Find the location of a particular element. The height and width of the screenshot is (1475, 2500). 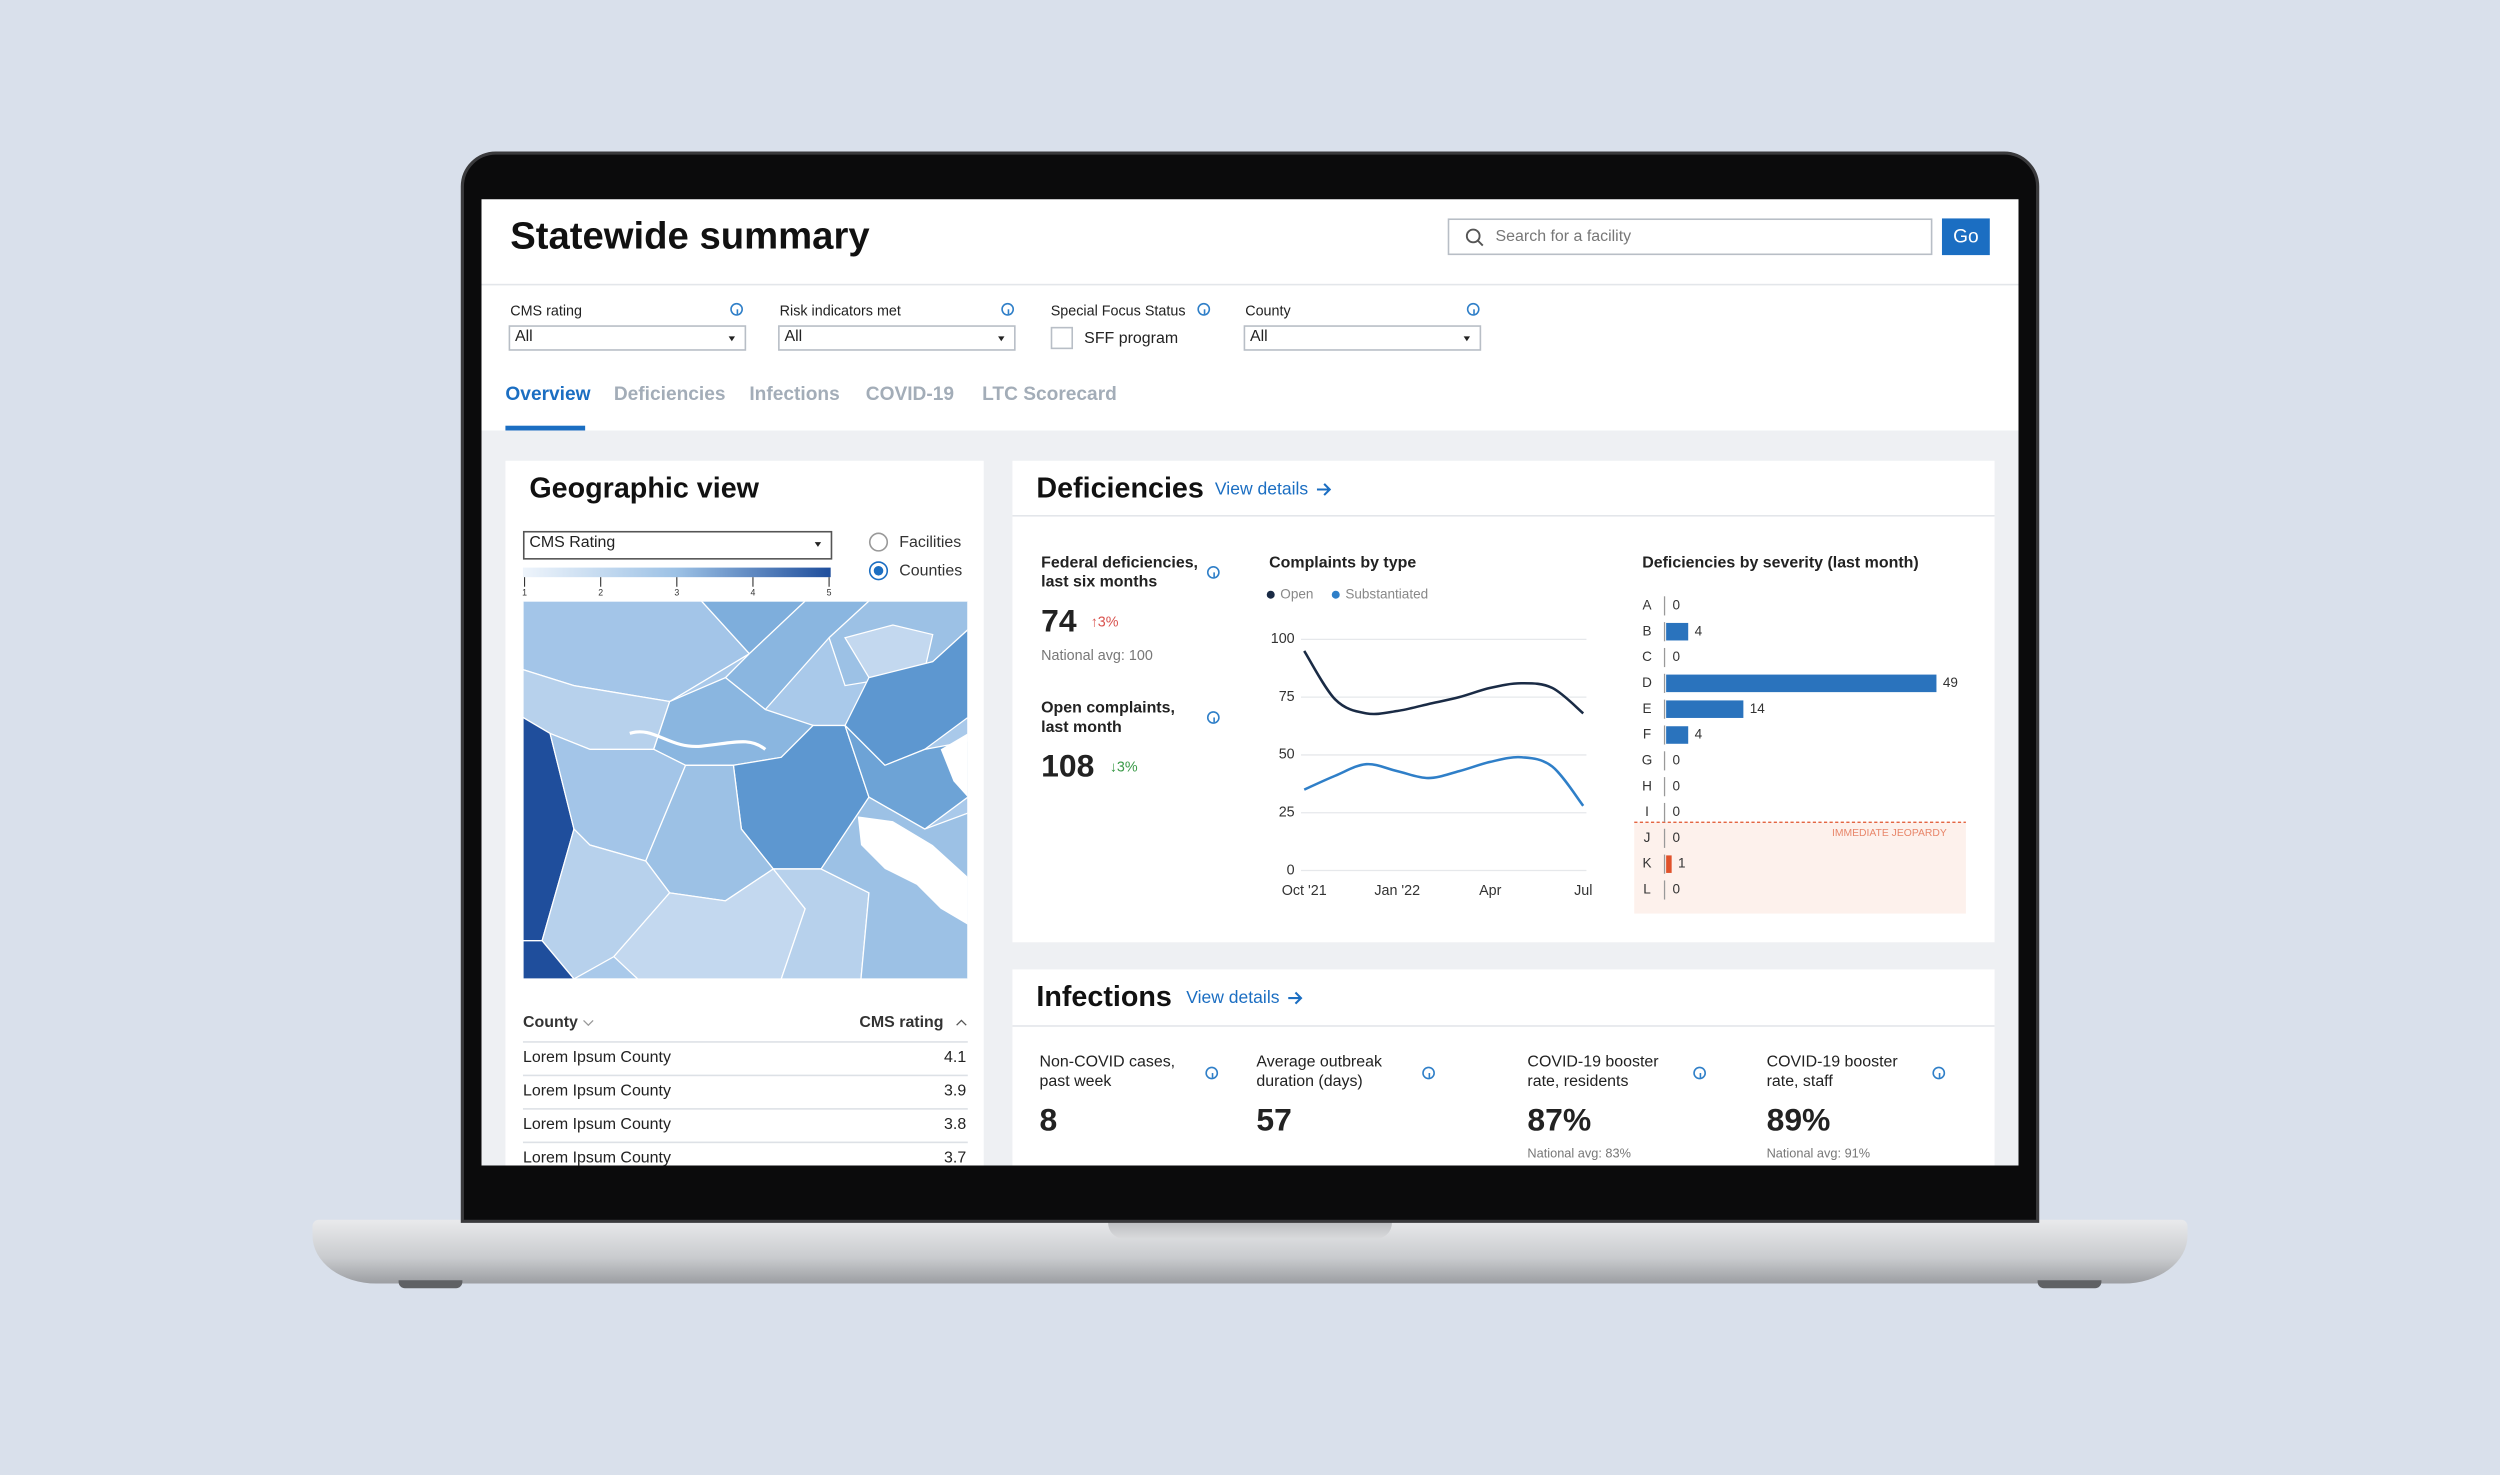

category-label: G is located at coordinates (1647, 759).